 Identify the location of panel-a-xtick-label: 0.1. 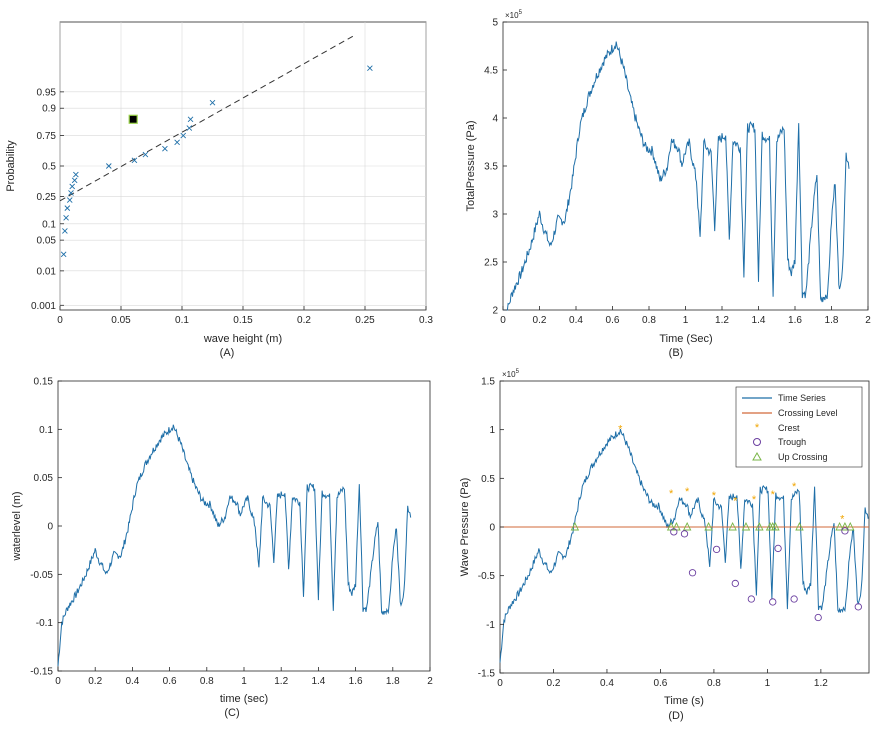
(182, 320).